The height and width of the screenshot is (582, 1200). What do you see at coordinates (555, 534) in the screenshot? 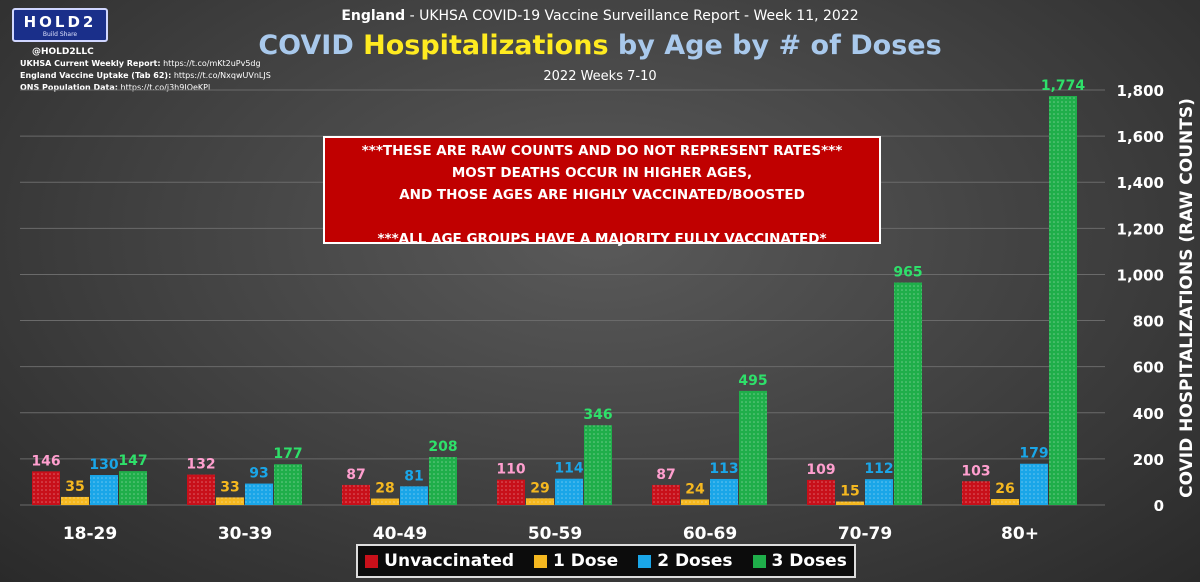
I see `x-tick-label: 50-59` at bounding box center [555, 534].